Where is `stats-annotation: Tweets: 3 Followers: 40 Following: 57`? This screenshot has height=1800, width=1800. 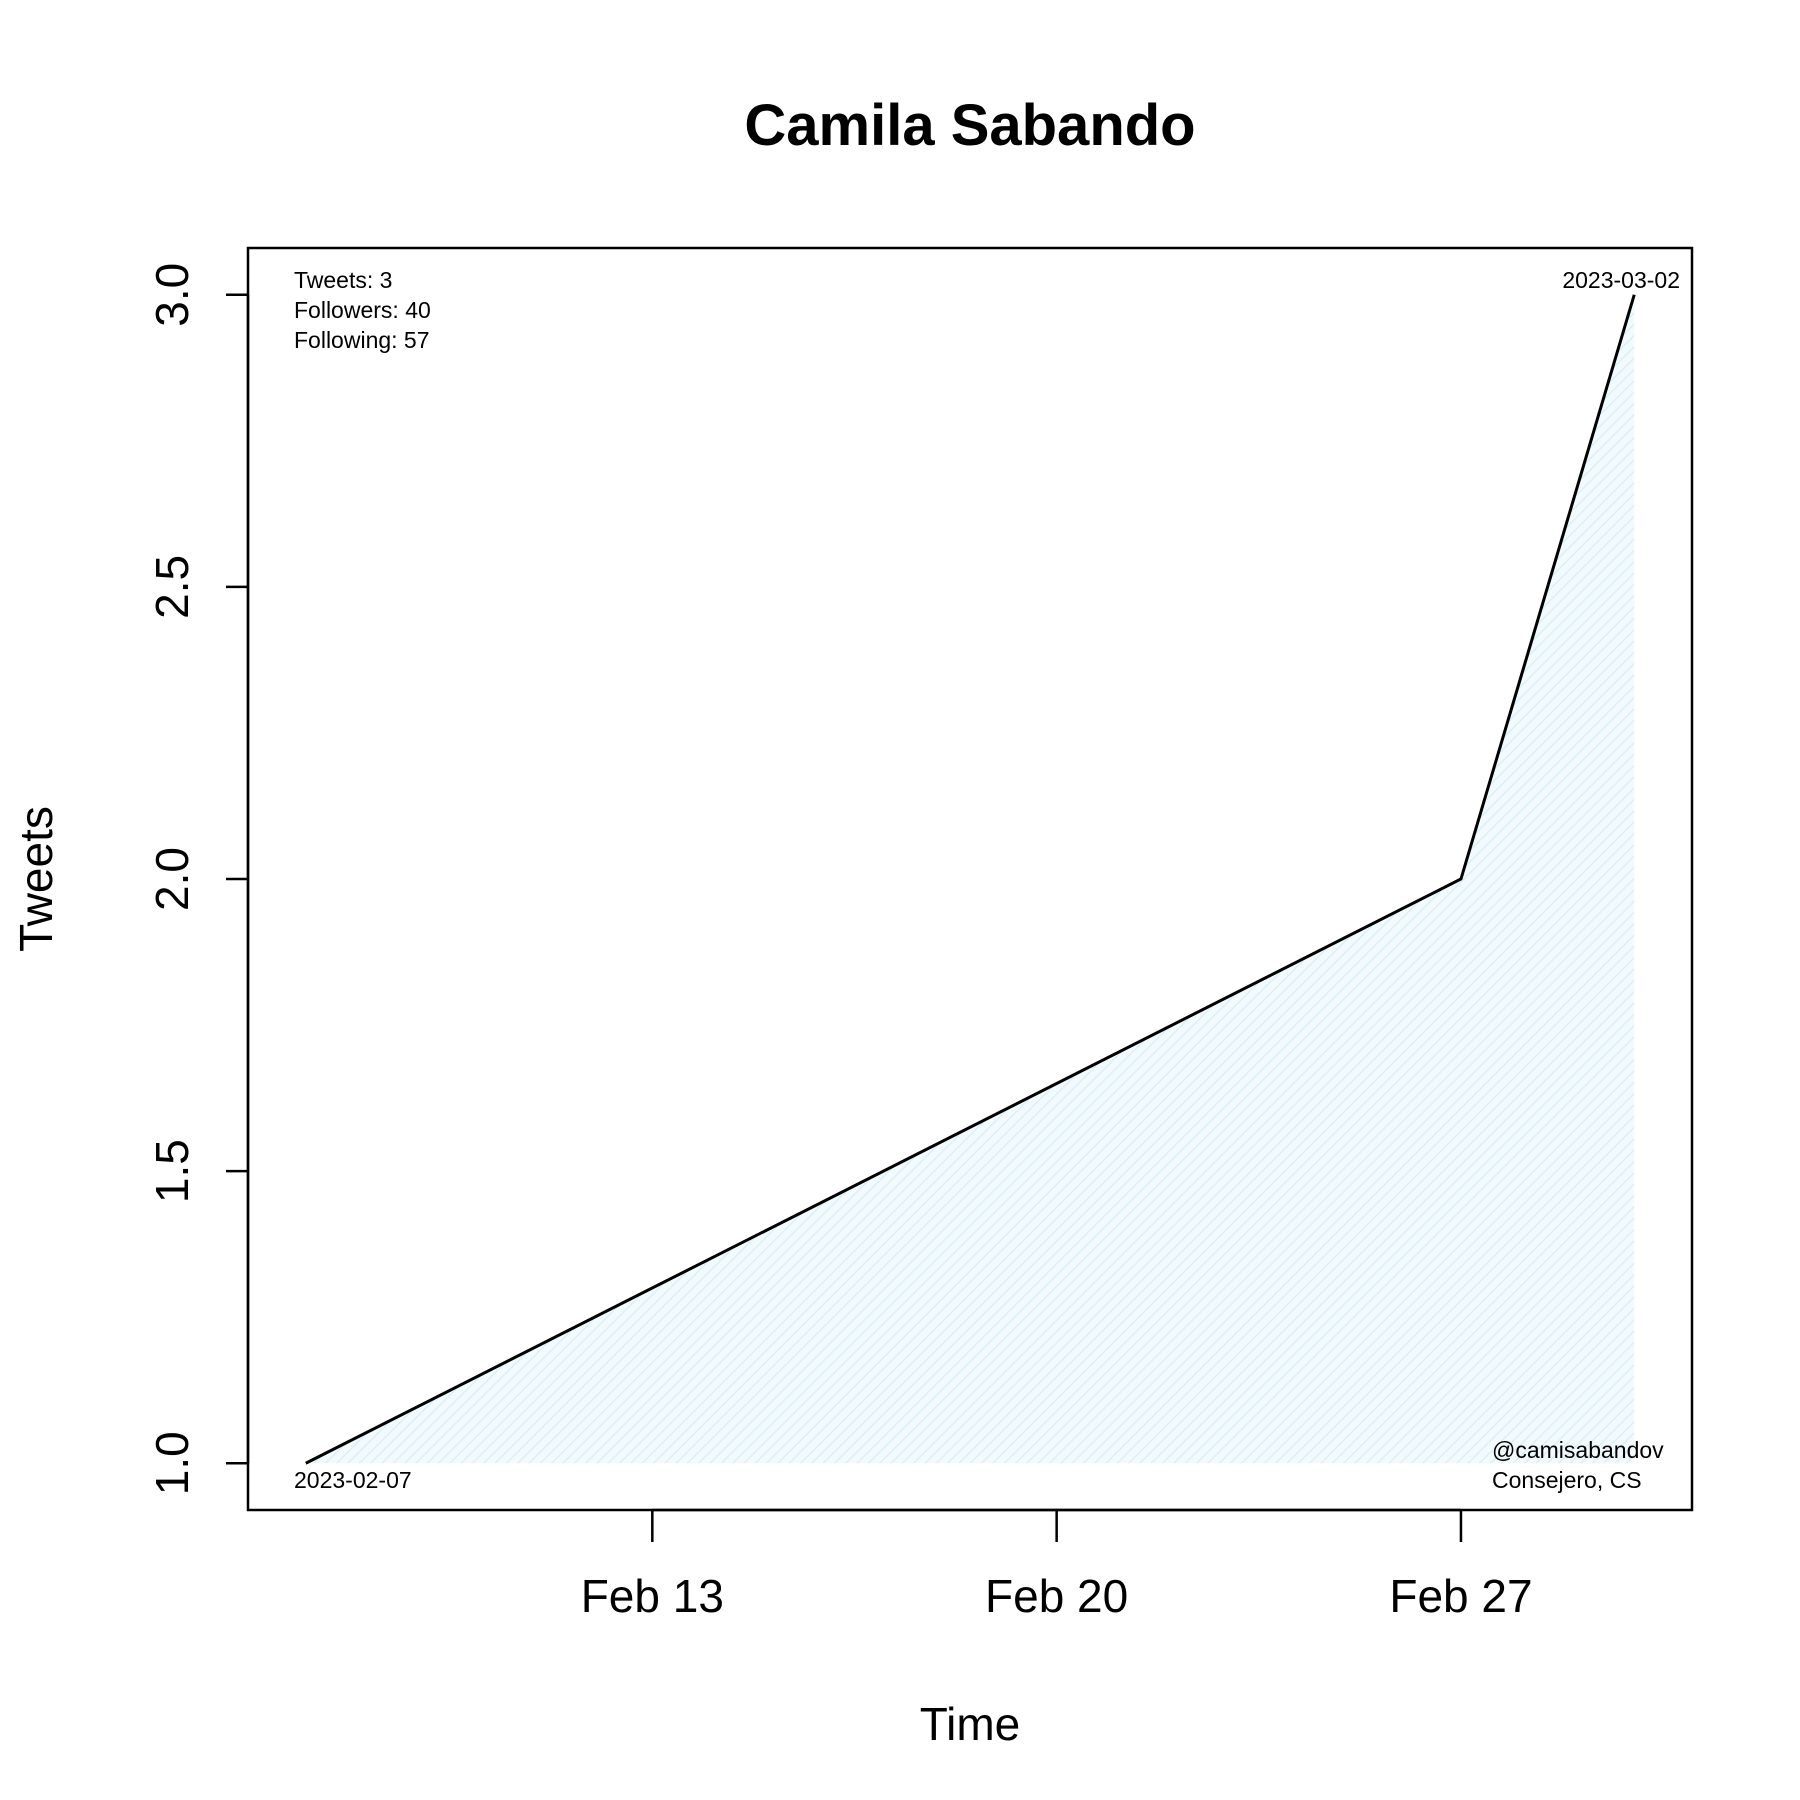
stats-annotation: Tweets: 3 Followers: 40 Following: 57 is located at coordinates (362, 310).